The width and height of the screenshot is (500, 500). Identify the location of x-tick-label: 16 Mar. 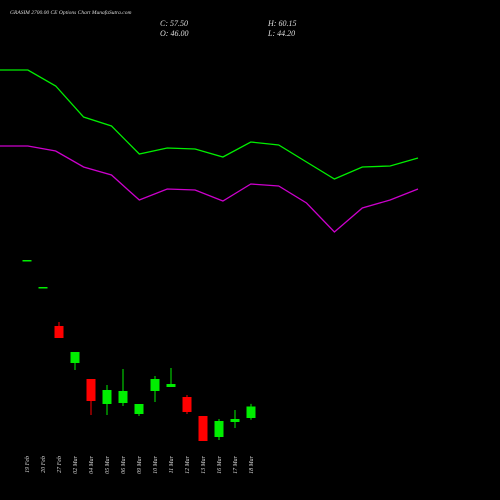
(220, 464).